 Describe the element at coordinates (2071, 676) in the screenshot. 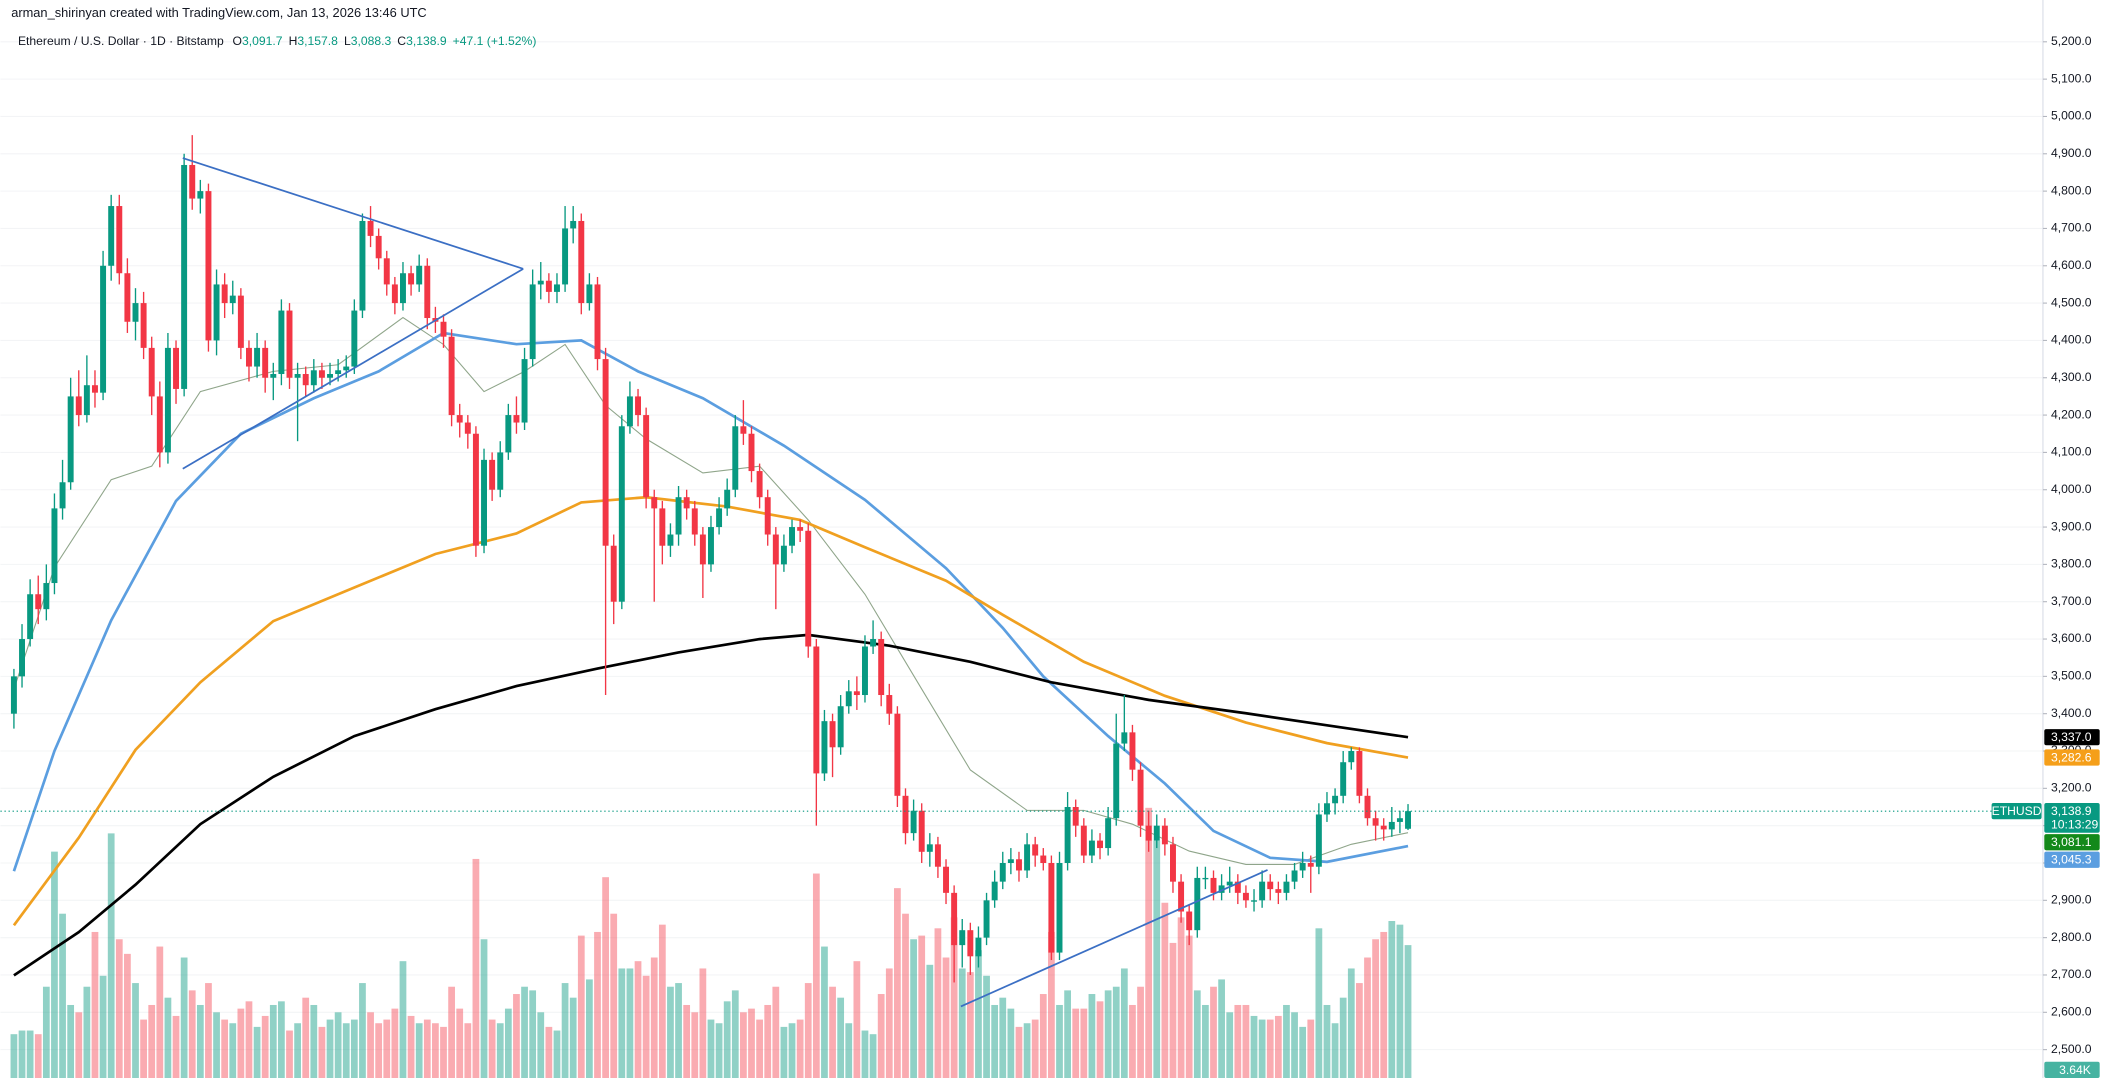

I see `y-tick-label: 3,500.0` at that location.